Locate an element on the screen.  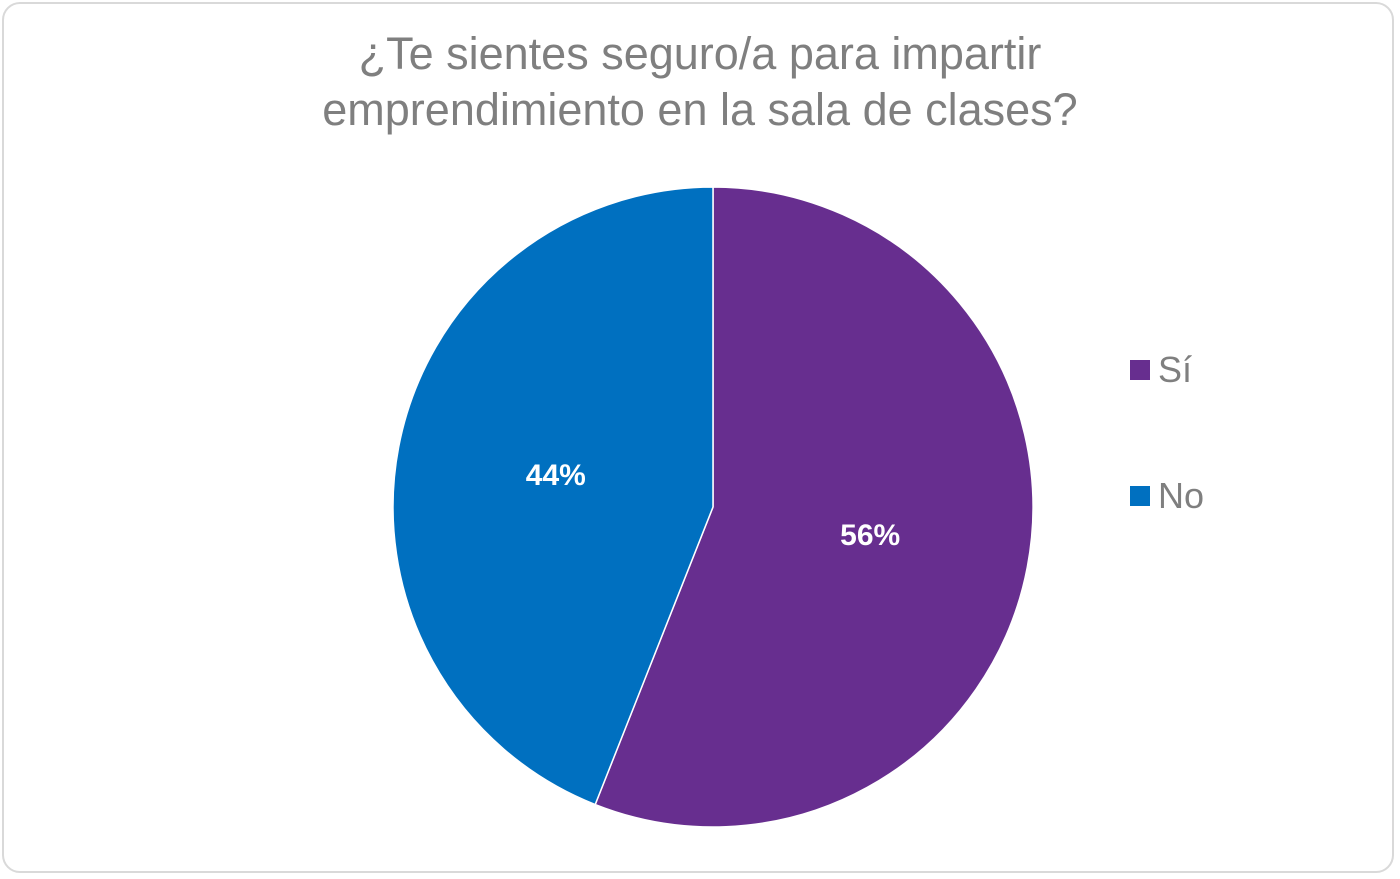
chart-legend: Sí No is located at coordinates (1167, 471).